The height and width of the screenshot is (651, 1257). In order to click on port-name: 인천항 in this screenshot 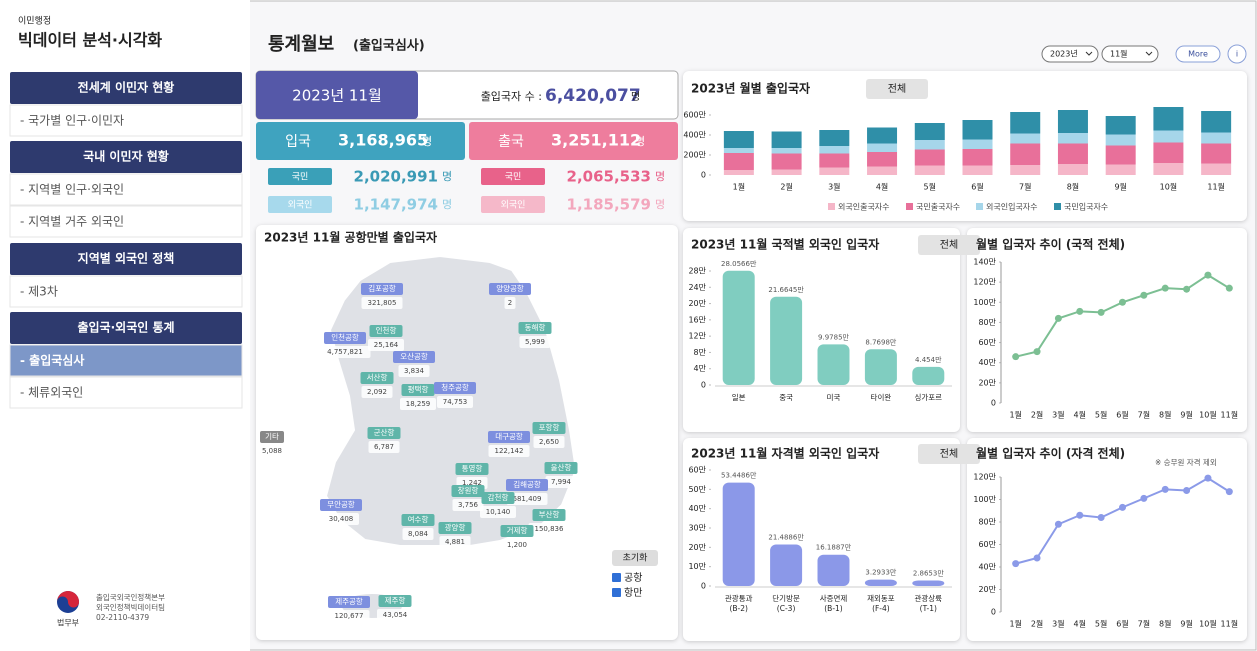, I will do `click(386, 330)`.